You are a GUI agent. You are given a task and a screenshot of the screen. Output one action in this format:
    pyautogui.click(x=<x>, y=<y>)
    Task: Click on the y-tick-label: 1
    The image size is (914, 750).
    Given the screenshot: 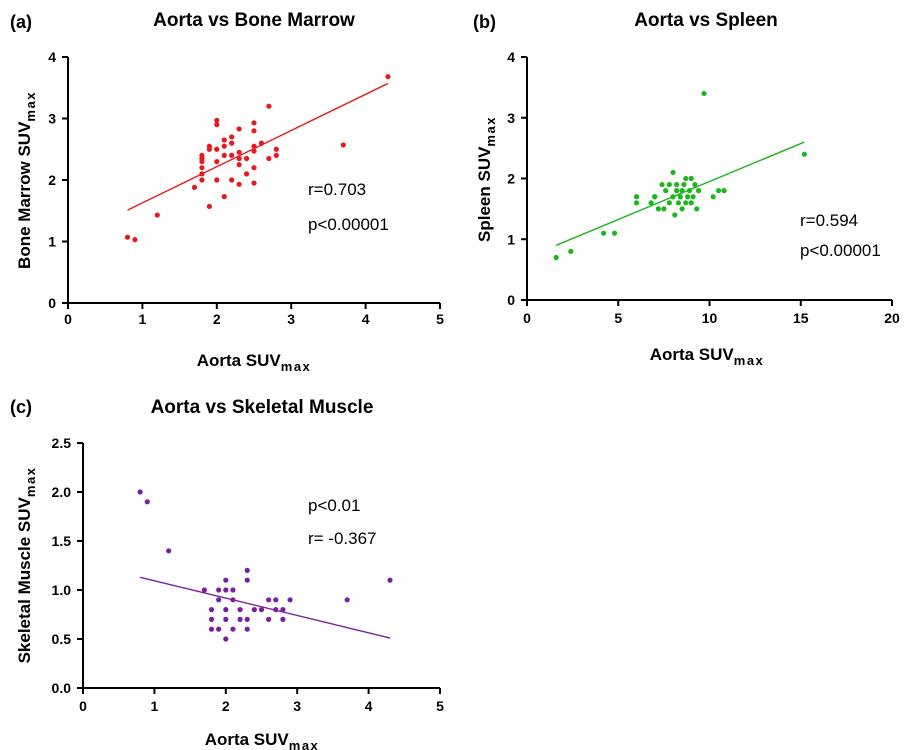 What is the action you would take?
    pyautogui.click(x=511, y=239)
    